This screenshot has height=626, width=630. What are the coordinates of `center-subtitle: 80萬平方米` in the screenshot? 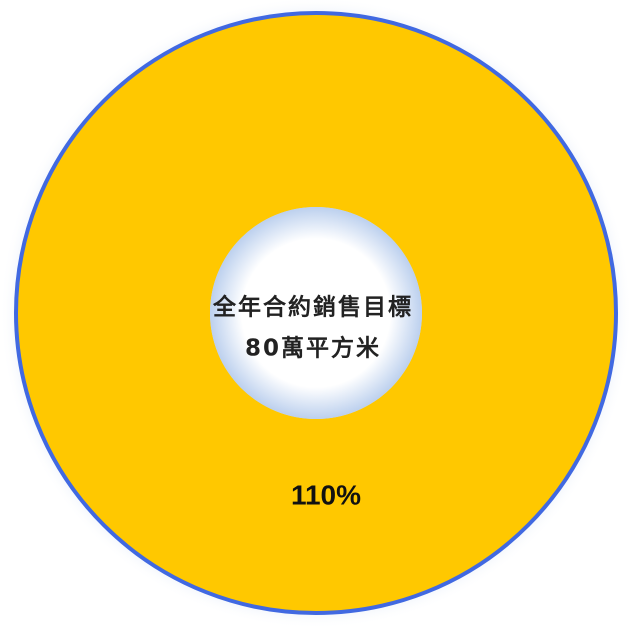 It's located at (313, 348).